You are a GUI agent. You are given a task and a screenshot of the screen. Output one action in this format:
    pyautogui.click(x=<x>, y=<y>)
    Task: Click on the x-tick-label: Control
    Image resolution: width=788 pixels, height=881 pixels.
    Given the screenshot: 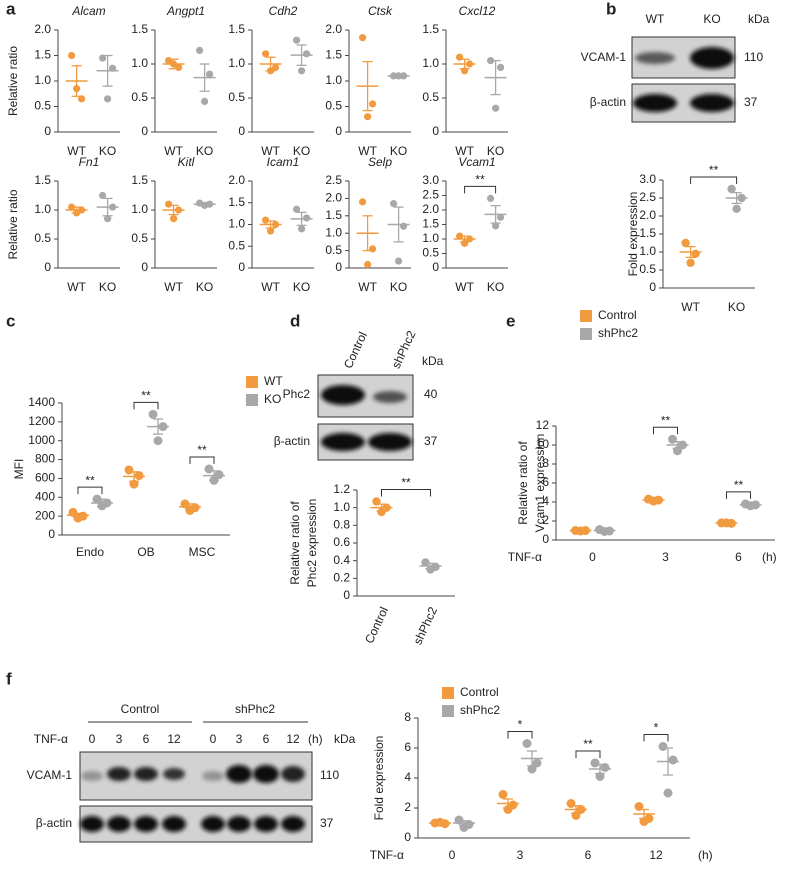 What is the action you would take?
    pyautogui.click(x=376, y=625)
    